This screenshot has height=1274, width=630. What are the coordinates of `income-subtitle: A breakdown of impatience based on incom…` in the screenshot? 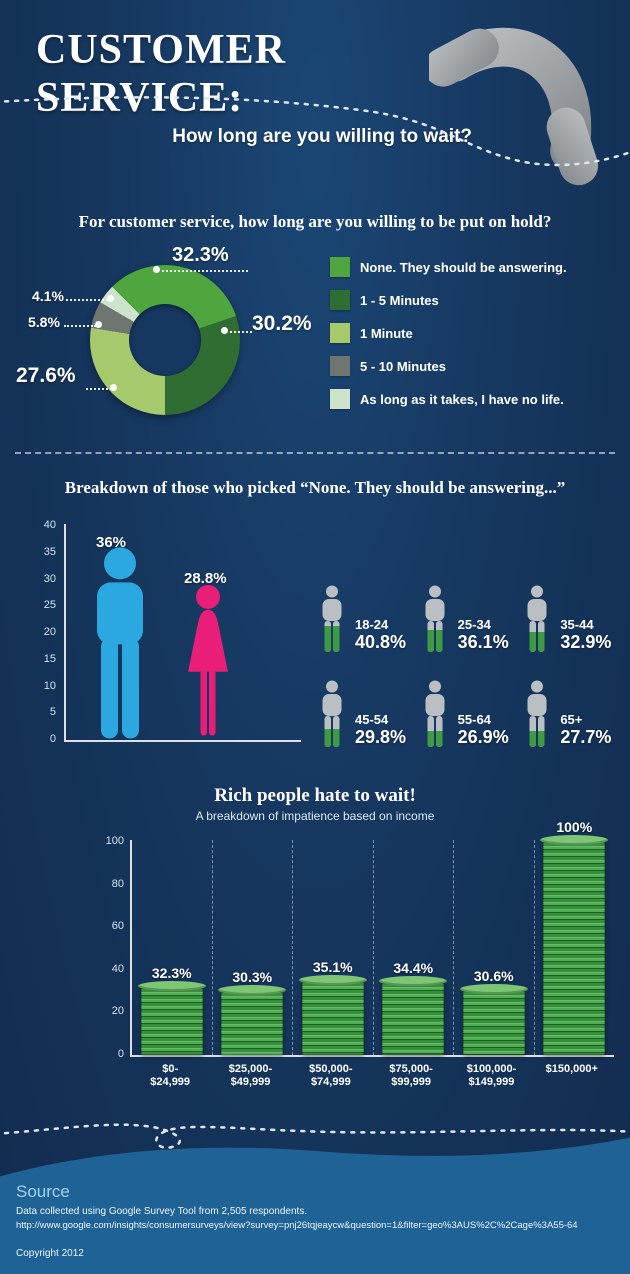 It's located at (315, 816).